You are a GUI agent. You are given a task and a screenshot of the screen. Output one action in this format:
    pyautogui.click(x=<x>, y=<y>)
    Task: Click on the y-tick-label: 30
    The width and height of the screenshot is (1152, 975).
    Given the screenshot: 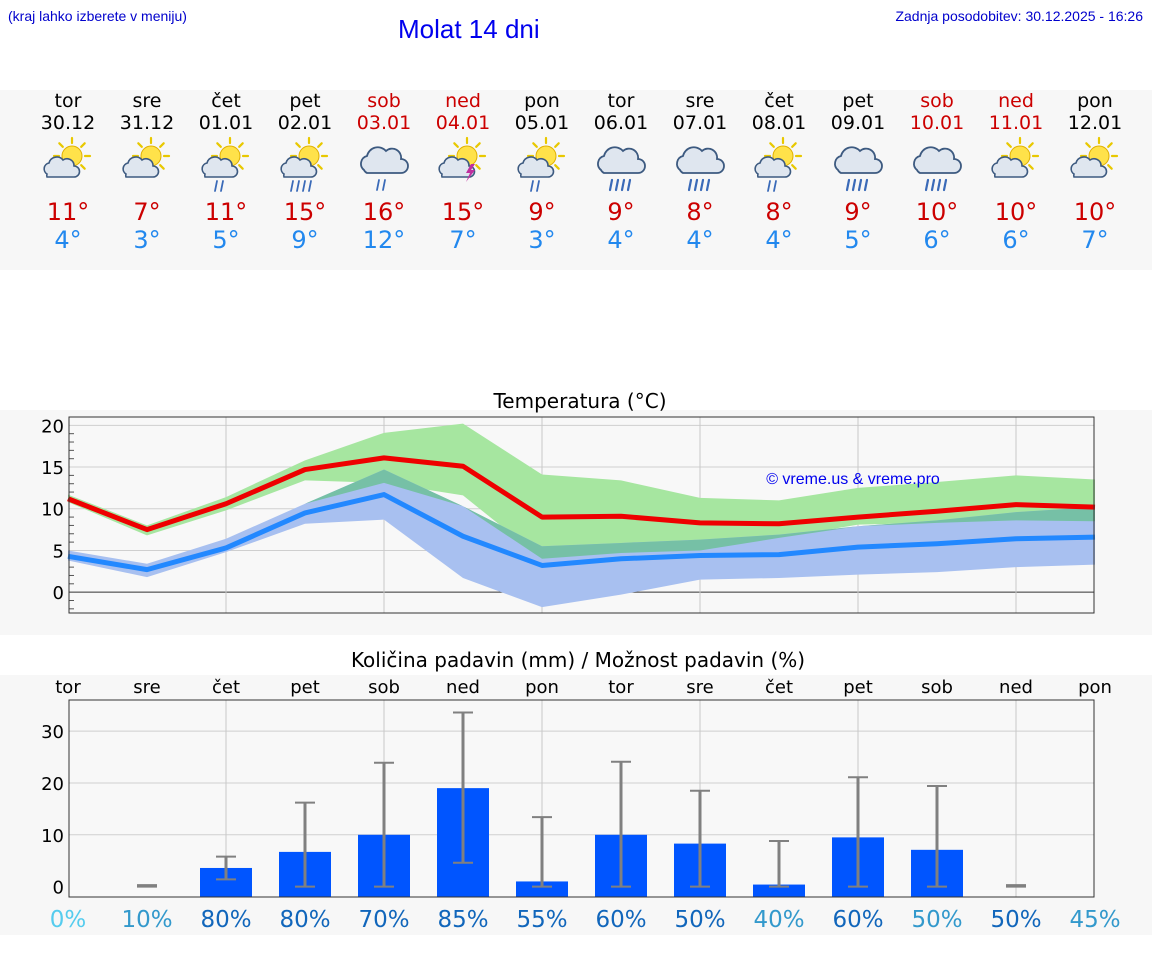 What is the action you would take?
    pyautogui.click(x=52, y=732)
    